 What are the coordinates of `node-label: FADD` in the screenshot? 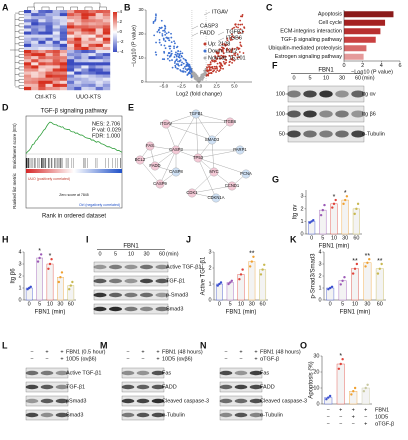 It's located at (154, 165).